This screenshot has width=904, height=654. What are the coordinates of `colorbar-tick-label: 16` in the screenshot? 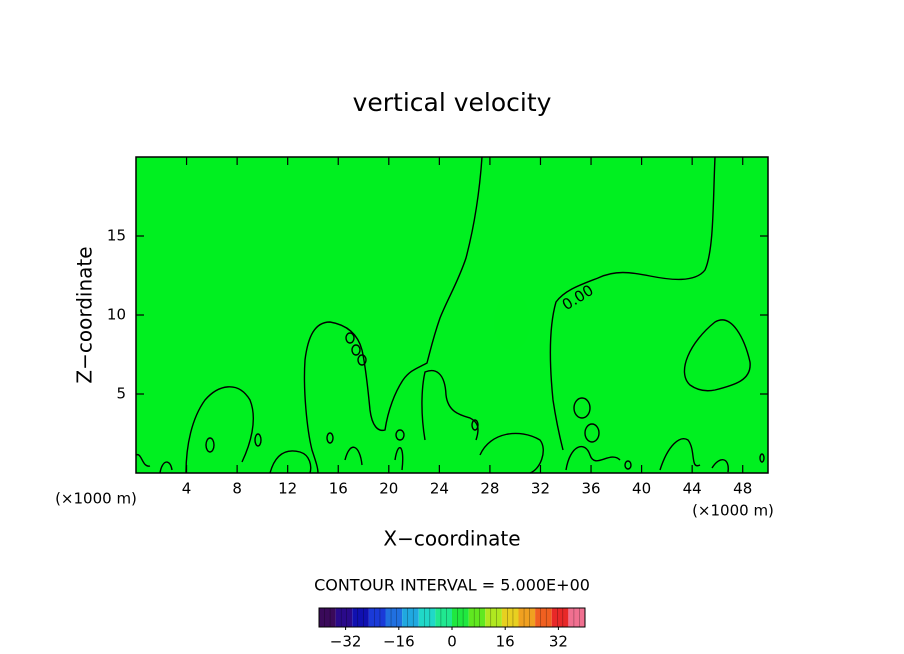 It's located at (505, 642).